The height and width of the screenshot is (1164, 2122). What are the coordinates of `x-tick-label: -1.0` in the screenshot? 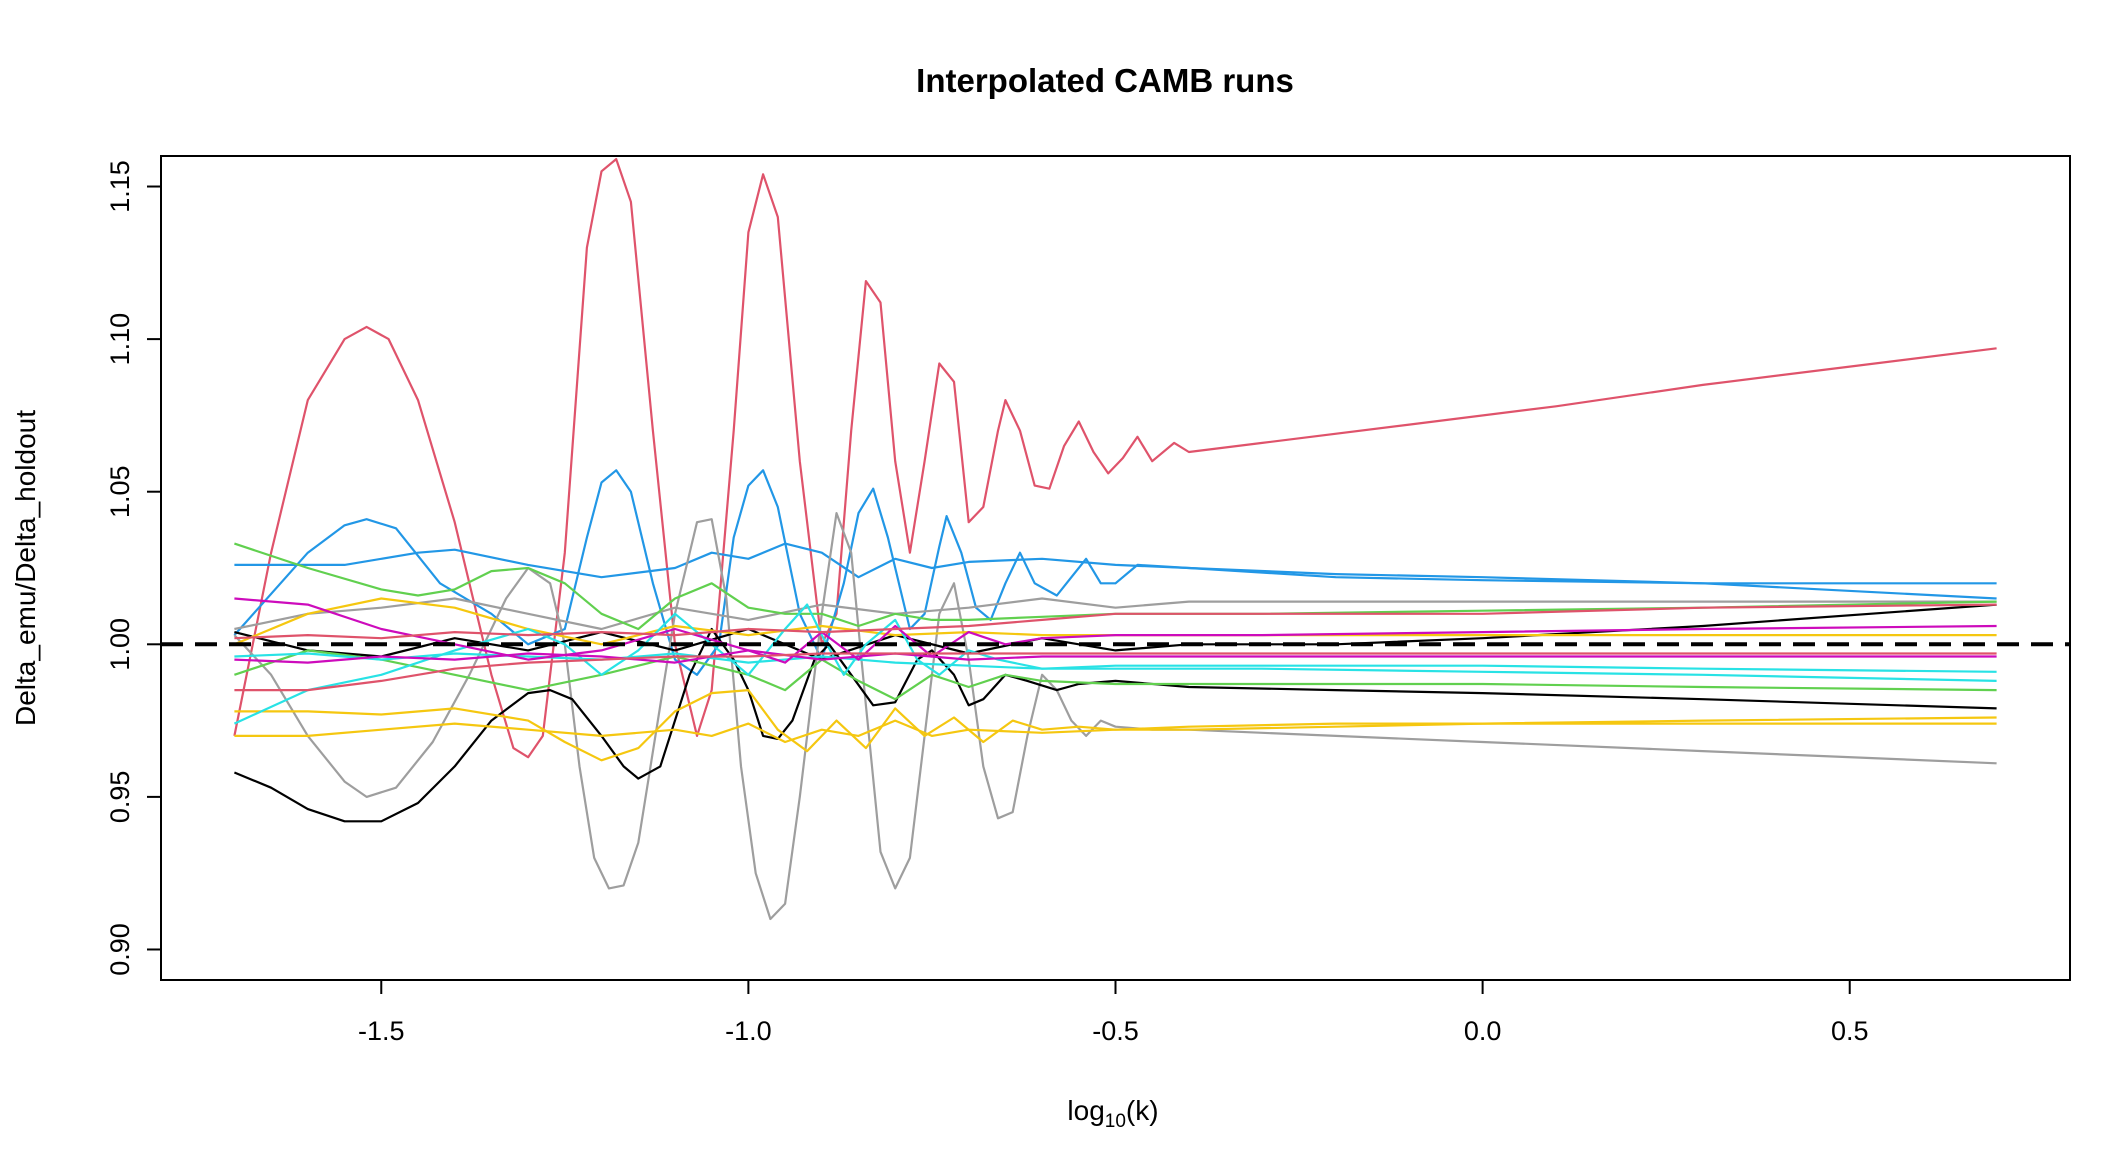 It's located at (748, 1031).